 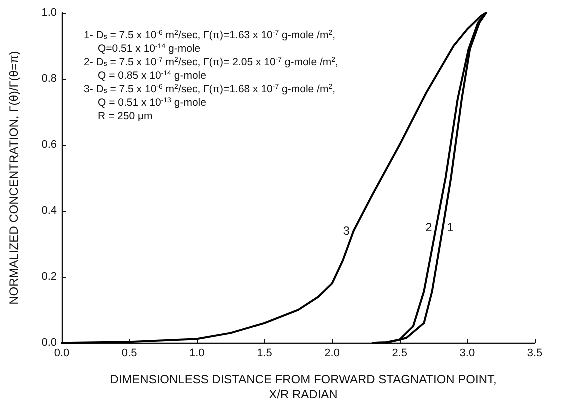 What do you see at coordinates (126, 116) in the screenshot?
I see `annotation: R = 250 μm` at bounding box center [126, 116].